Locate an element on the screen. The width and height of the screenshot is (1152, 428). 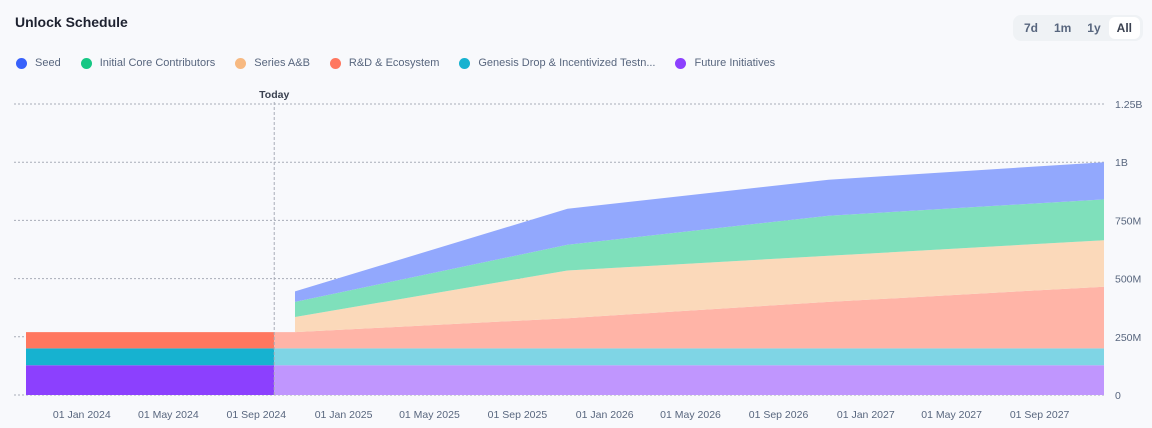
legend-label: Initial Core Contributors is located at coordinates (157, 63).